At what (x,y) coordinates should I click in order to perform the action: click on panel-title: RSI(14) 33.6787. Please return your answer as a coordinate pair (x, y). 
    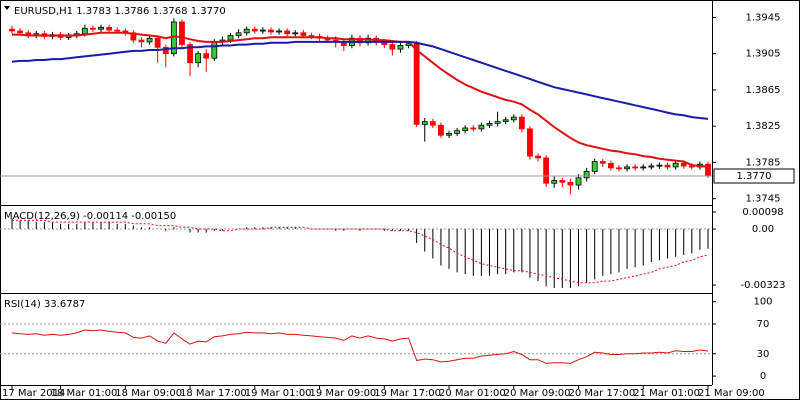
    Looking at the image, I should click on (44, 304).